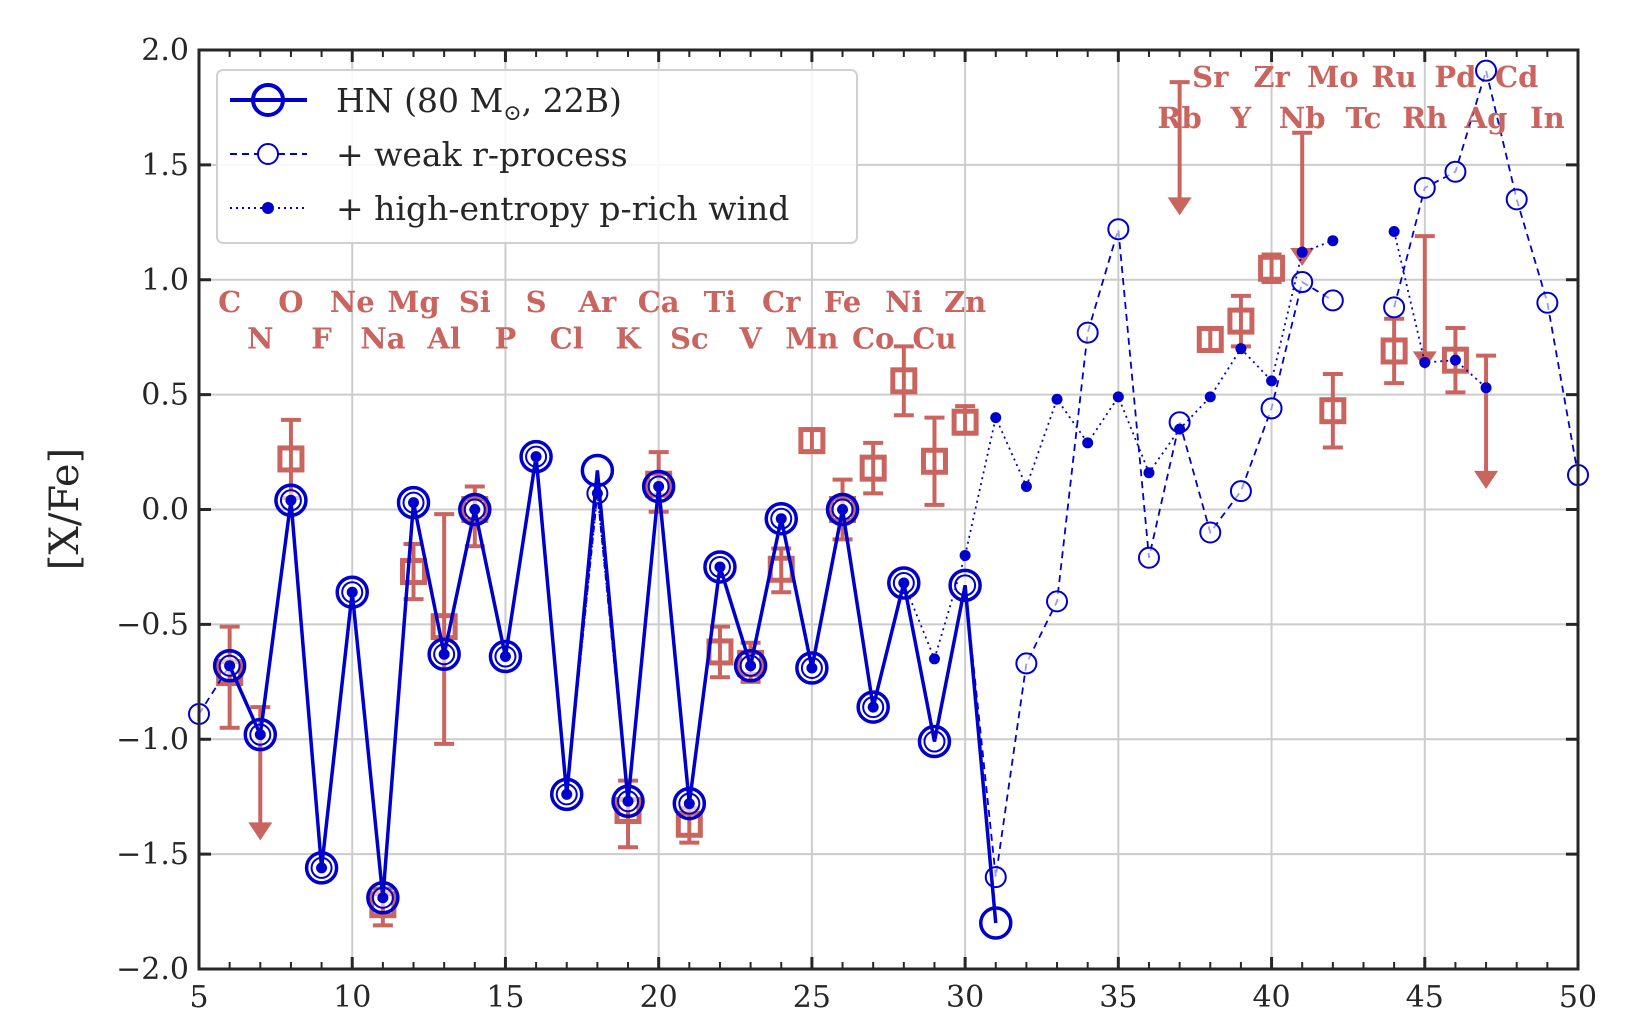 The image size is (1626, 1030). Describe the element at coordinates (165, 50) in the screenshot. I see `y-tick-label: 2.0` at that location.